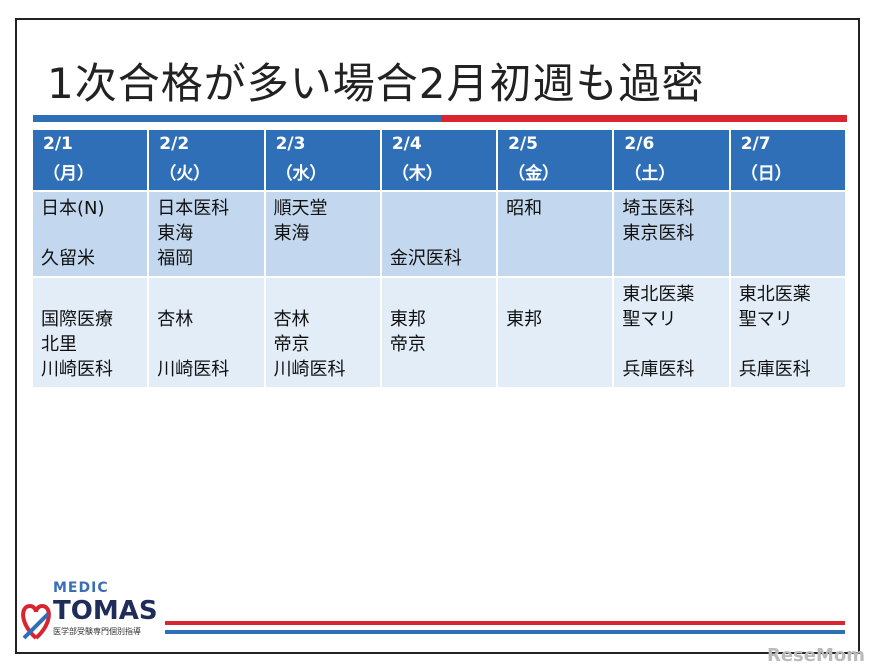 The image size is (877, 672). I want to click on table-cell, so click(788, 234).